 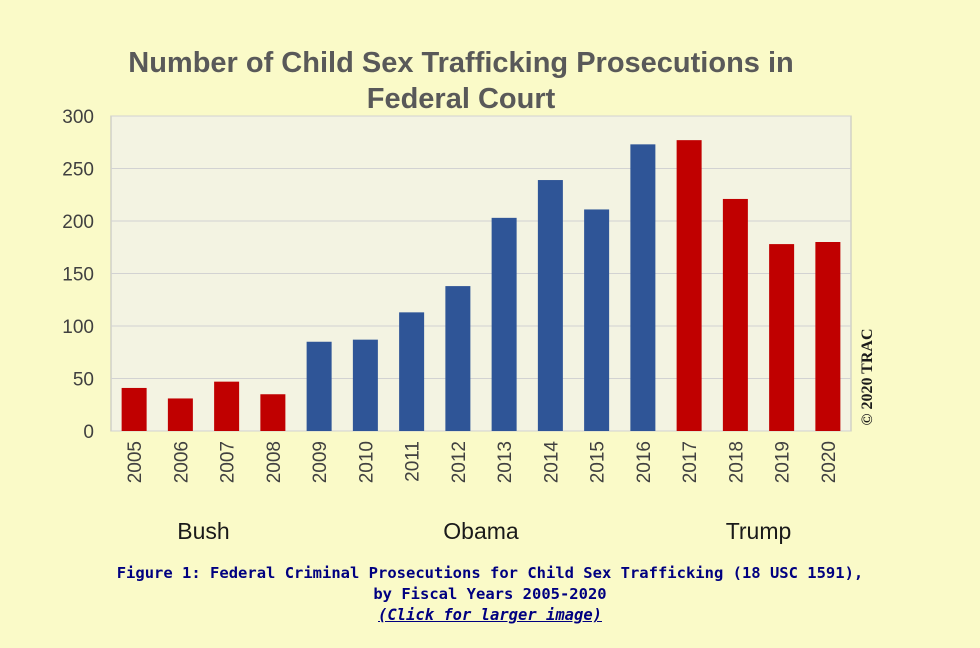 What do you see at coordinates (551, 462) in the screenshot?
I see `x-tick-label: 2014` at bounding box center [551, 462].